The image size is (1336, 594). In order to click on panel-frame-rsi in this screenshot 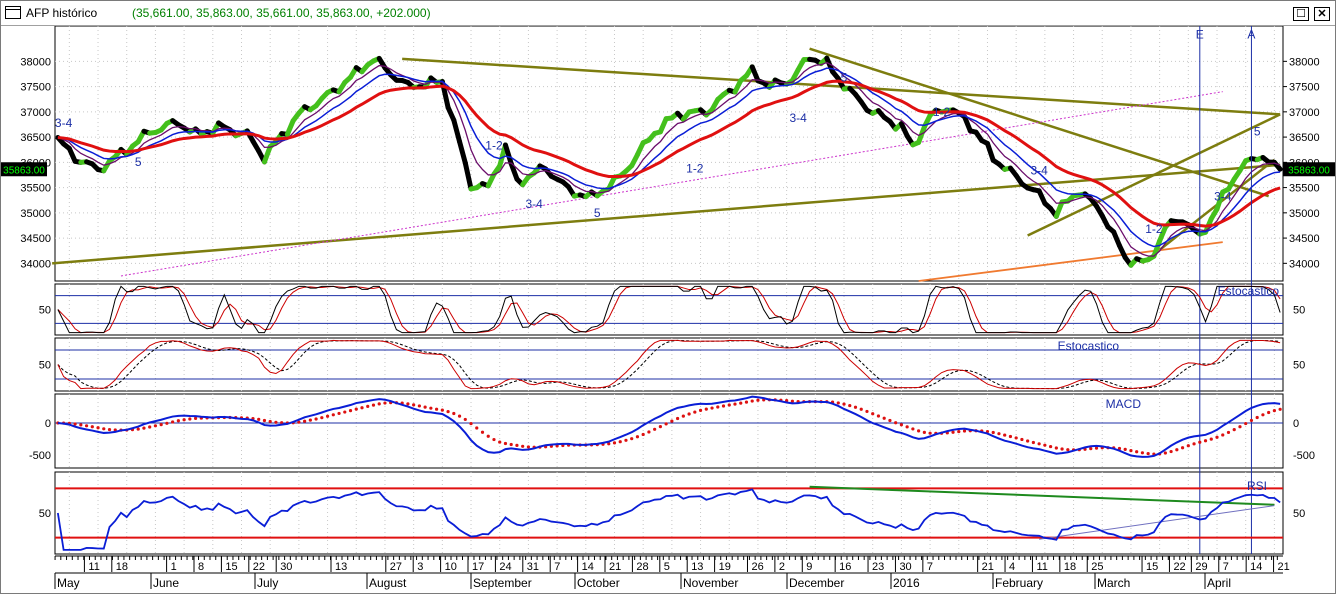, I will do `click(669, 513)`.